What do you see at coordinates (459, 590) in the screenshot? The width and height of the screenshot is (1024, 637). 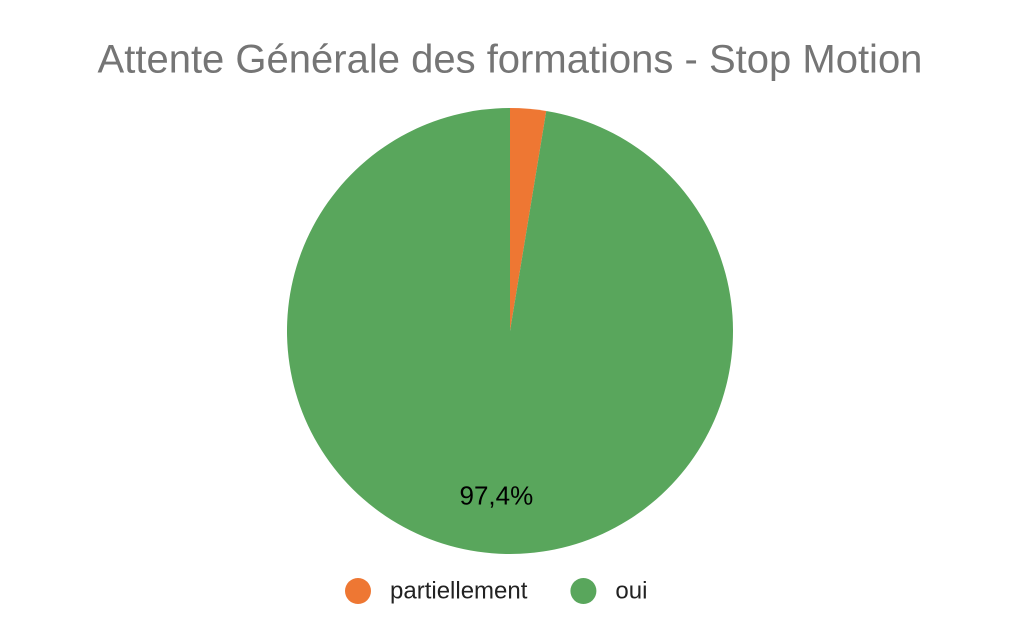 I see `legend-label: partiellement` at bounding box center [459, 590].